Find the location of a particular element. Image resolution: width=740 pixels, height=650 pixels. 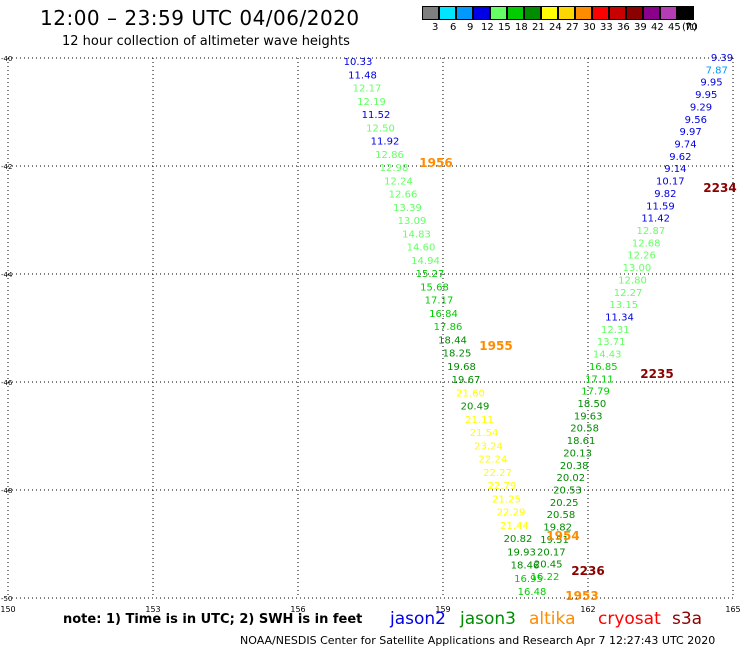

swh-value-altika: 22.79 is located at coordinates (502, 486).